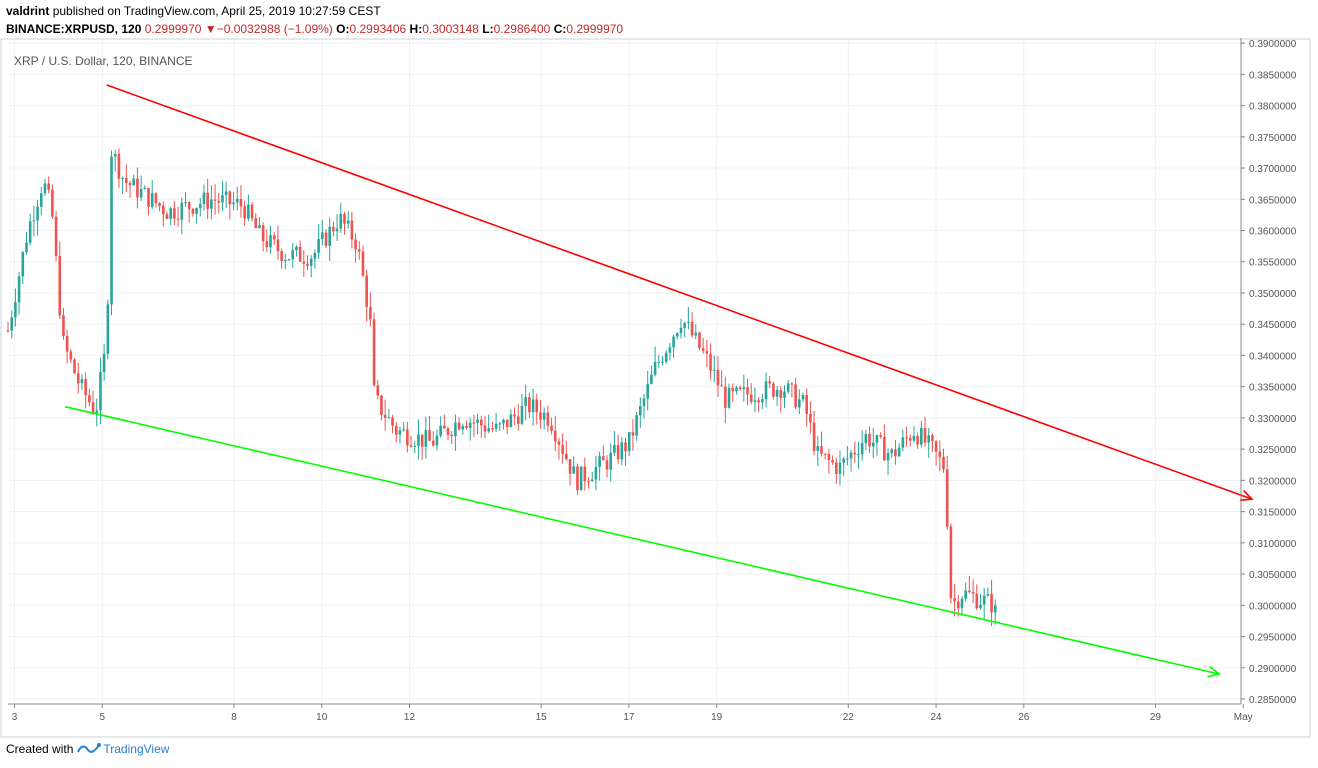  Describe the element at coordinates (630, 713) in the screenshot. I see `time-axis: 3 5 8 10 12 15 17 19 22 24 26 29 May` at that location.